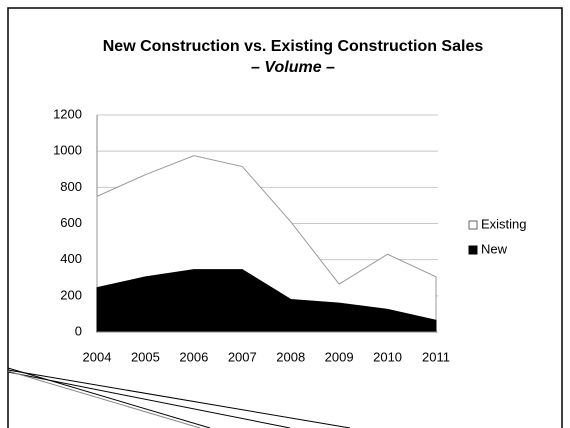 This screenshot has height=428, width=570. Describe the element at coordinates (145, 356) in the screenshot. I see `x-tick-label: 2005` at that location.